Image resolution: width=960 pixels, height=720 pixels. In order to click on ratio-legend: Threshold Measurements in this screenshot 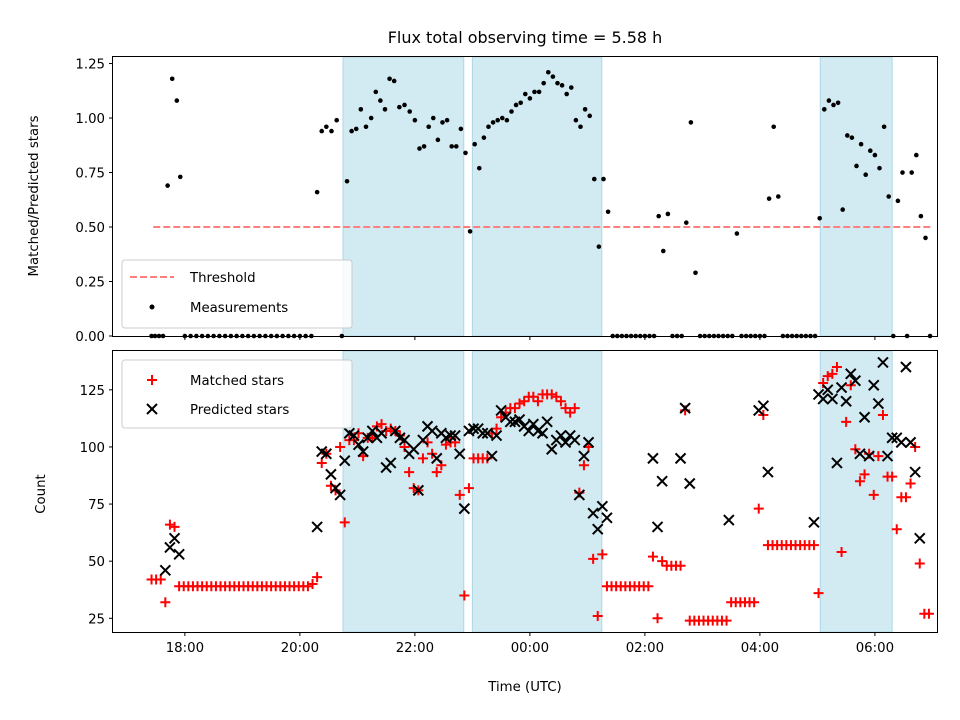, I will do `click(237, 294)`.